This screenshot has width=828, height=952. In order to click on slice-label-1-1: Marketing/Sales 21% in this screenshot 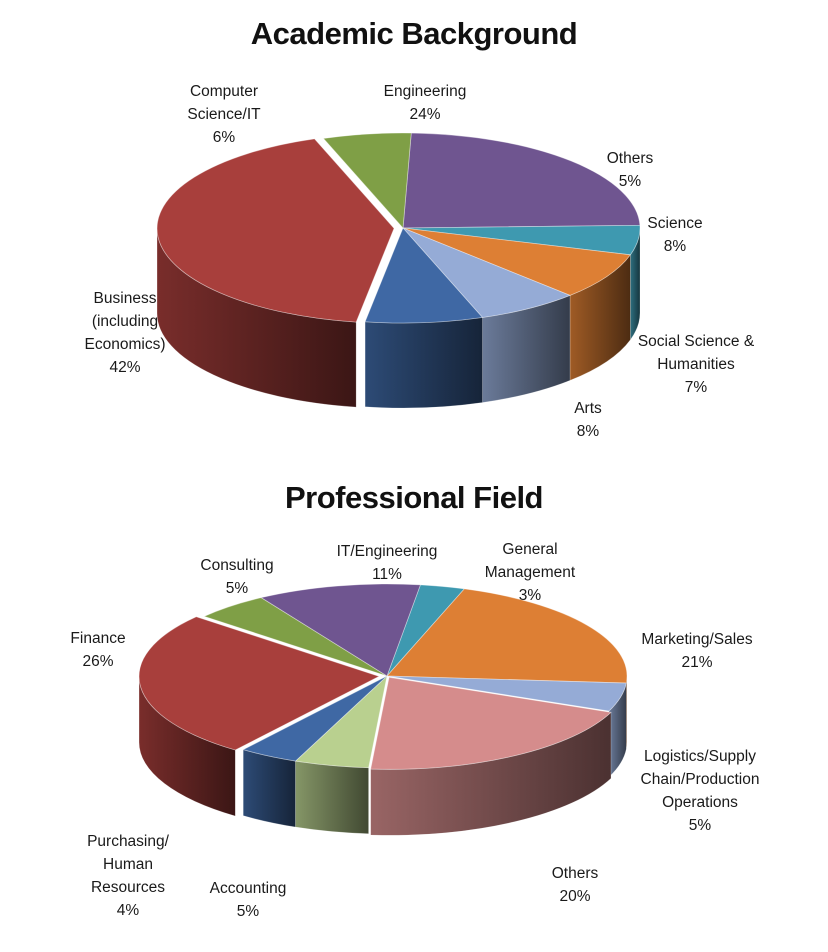, I will do `click(696, 651)`.